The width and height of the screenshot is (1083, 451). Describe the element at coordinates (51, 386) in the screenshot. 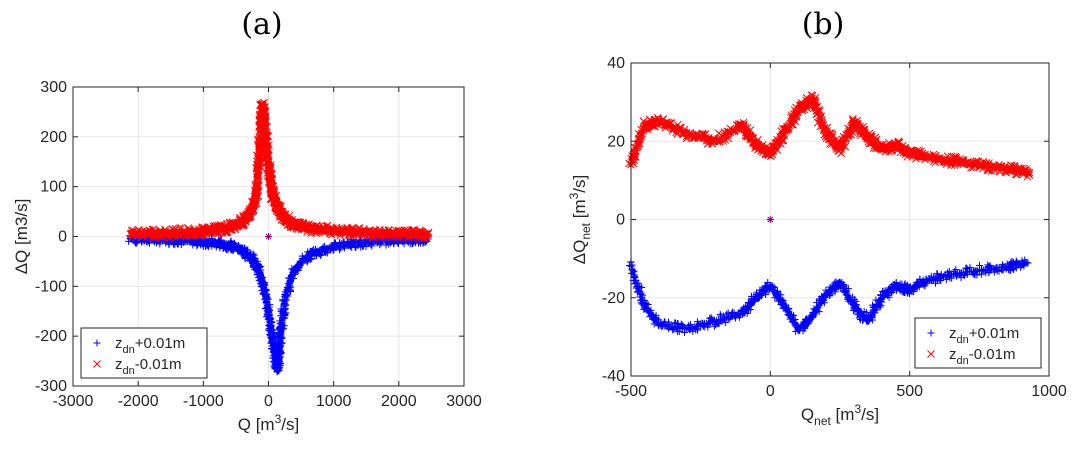

I see `y-tick-label: -300` at that location.